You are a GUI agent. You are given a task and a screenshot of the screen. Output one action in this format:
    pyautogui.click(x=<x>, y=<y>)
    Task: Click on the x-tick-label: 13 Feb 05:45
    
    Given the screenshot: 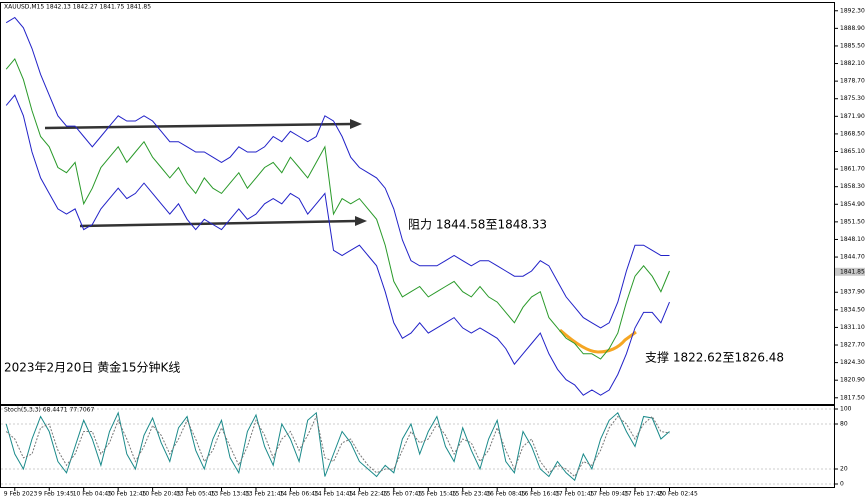 What is the action you would take?
    pyautogui.click(x=196, y=494)
    